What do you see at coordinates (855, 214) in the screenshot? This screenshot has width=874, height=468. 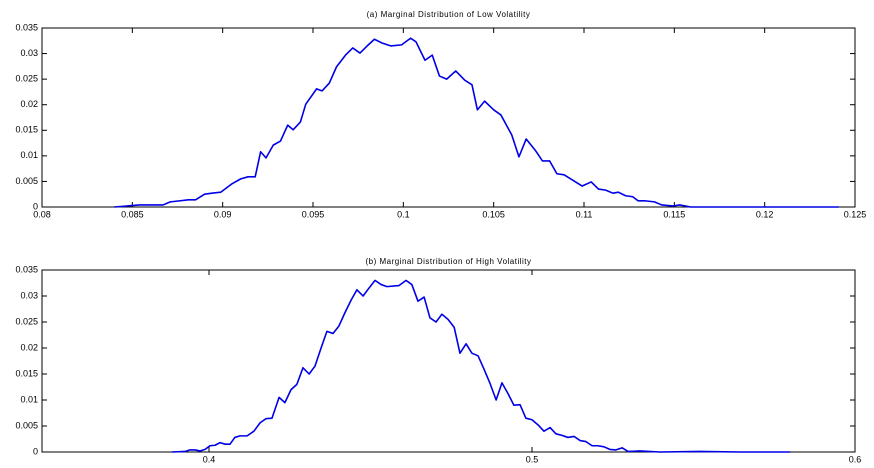 I see `x-tick-label: 0.125` at bounding box center [855, 214].